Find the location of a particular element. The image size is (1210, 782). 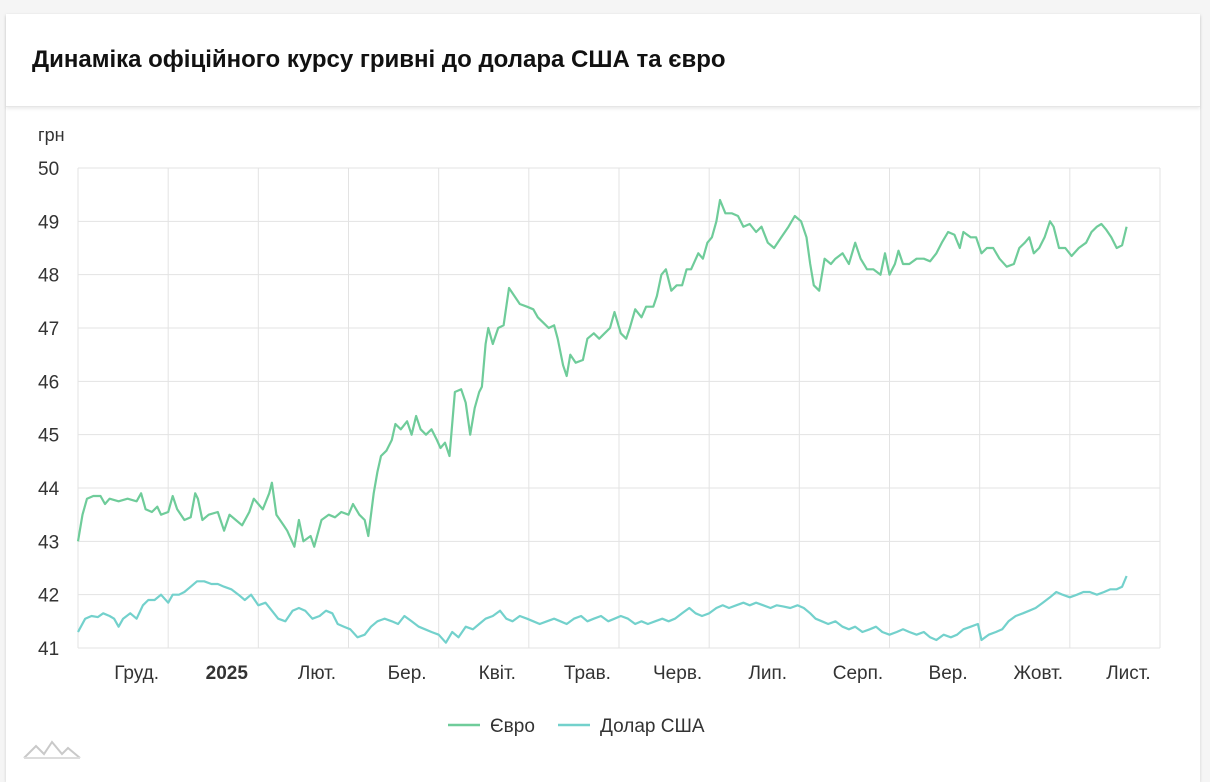

legend-item-label: Долар США is located at coordinates (652, 726).